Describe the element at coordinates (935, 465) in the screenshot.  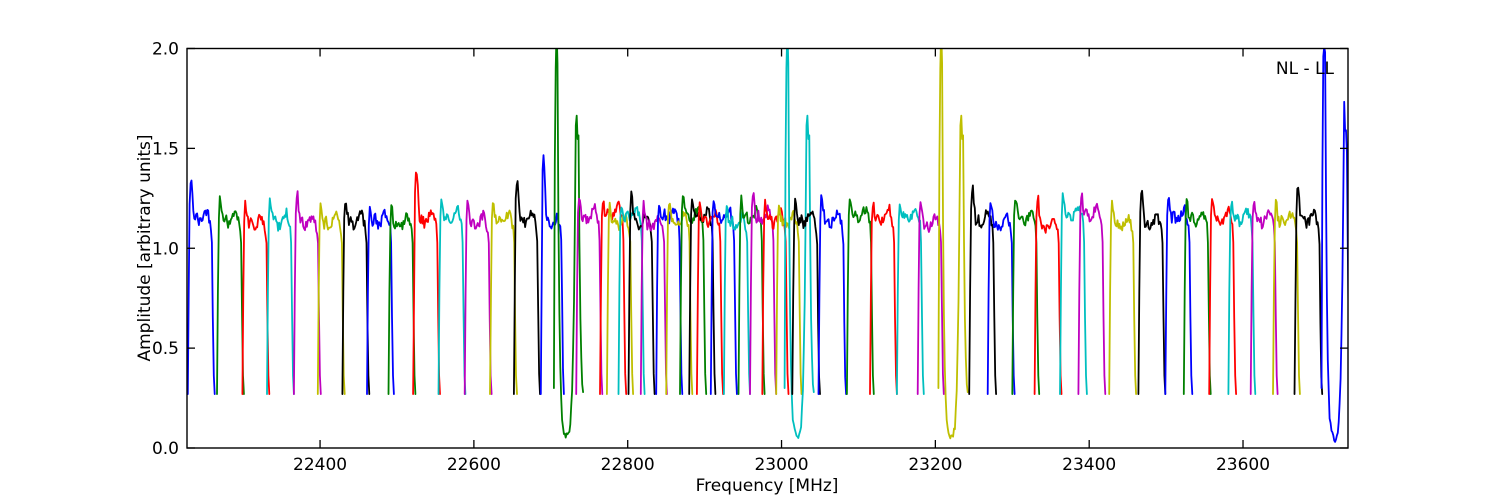
I see `x-tick-label: 23200` at that location.